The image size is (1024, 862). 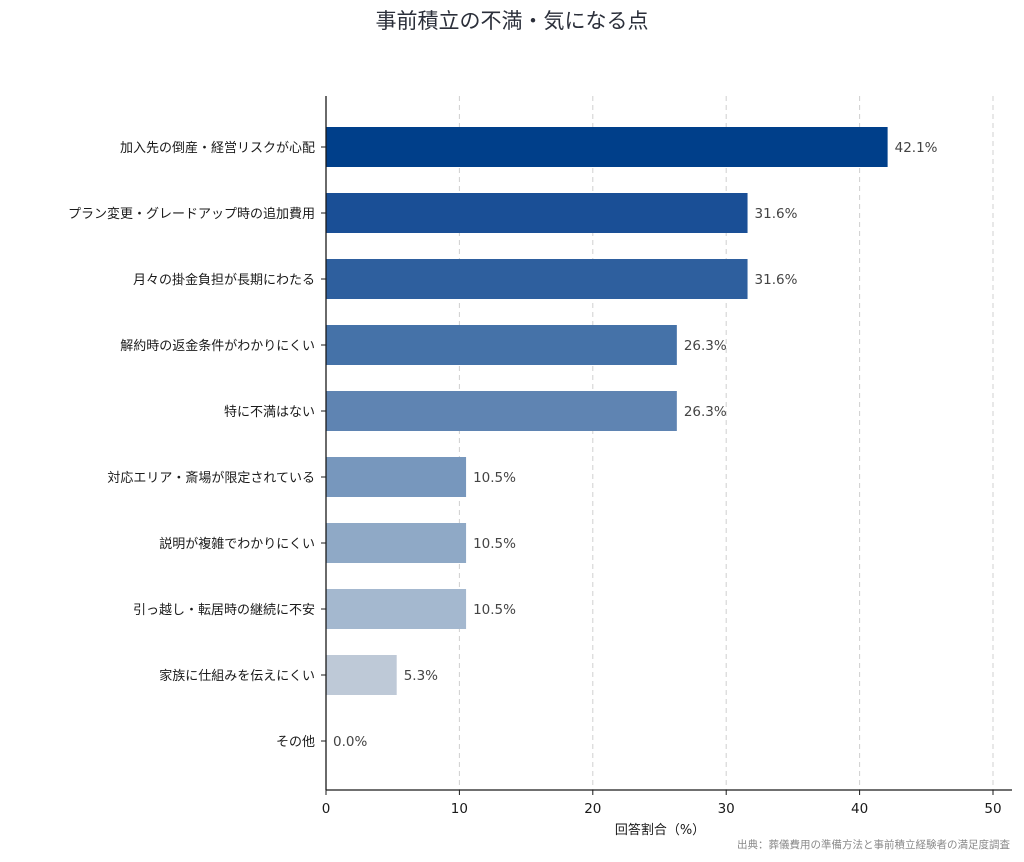 I want to click on category-label: 特に不満はない, so click(x=269, y=412).